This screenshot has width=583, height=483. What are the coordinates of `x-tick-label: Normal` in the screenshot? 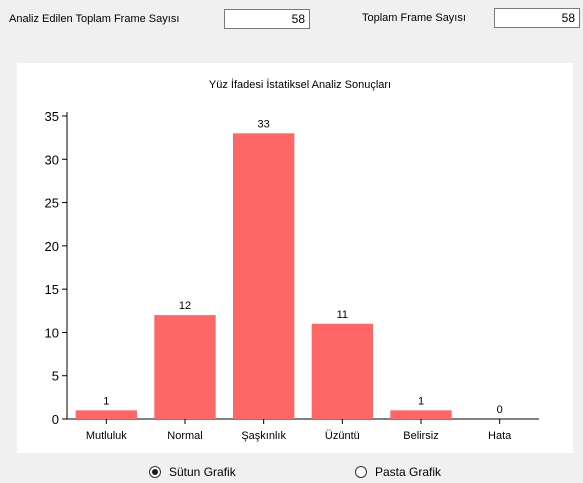 It's located at (184, 436).